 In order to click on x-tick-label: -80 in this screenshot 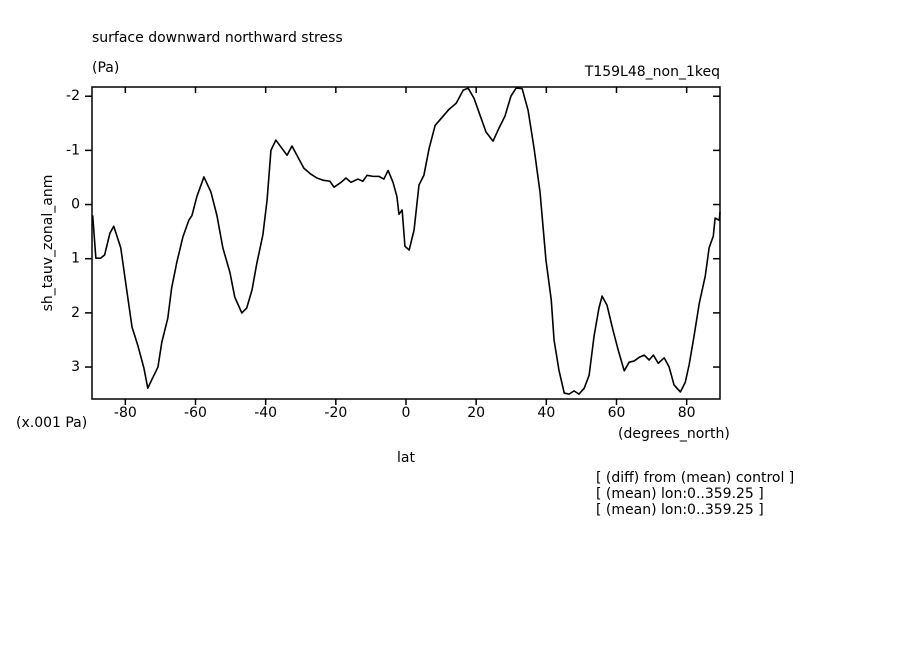, I will do `click(125, 413)`.